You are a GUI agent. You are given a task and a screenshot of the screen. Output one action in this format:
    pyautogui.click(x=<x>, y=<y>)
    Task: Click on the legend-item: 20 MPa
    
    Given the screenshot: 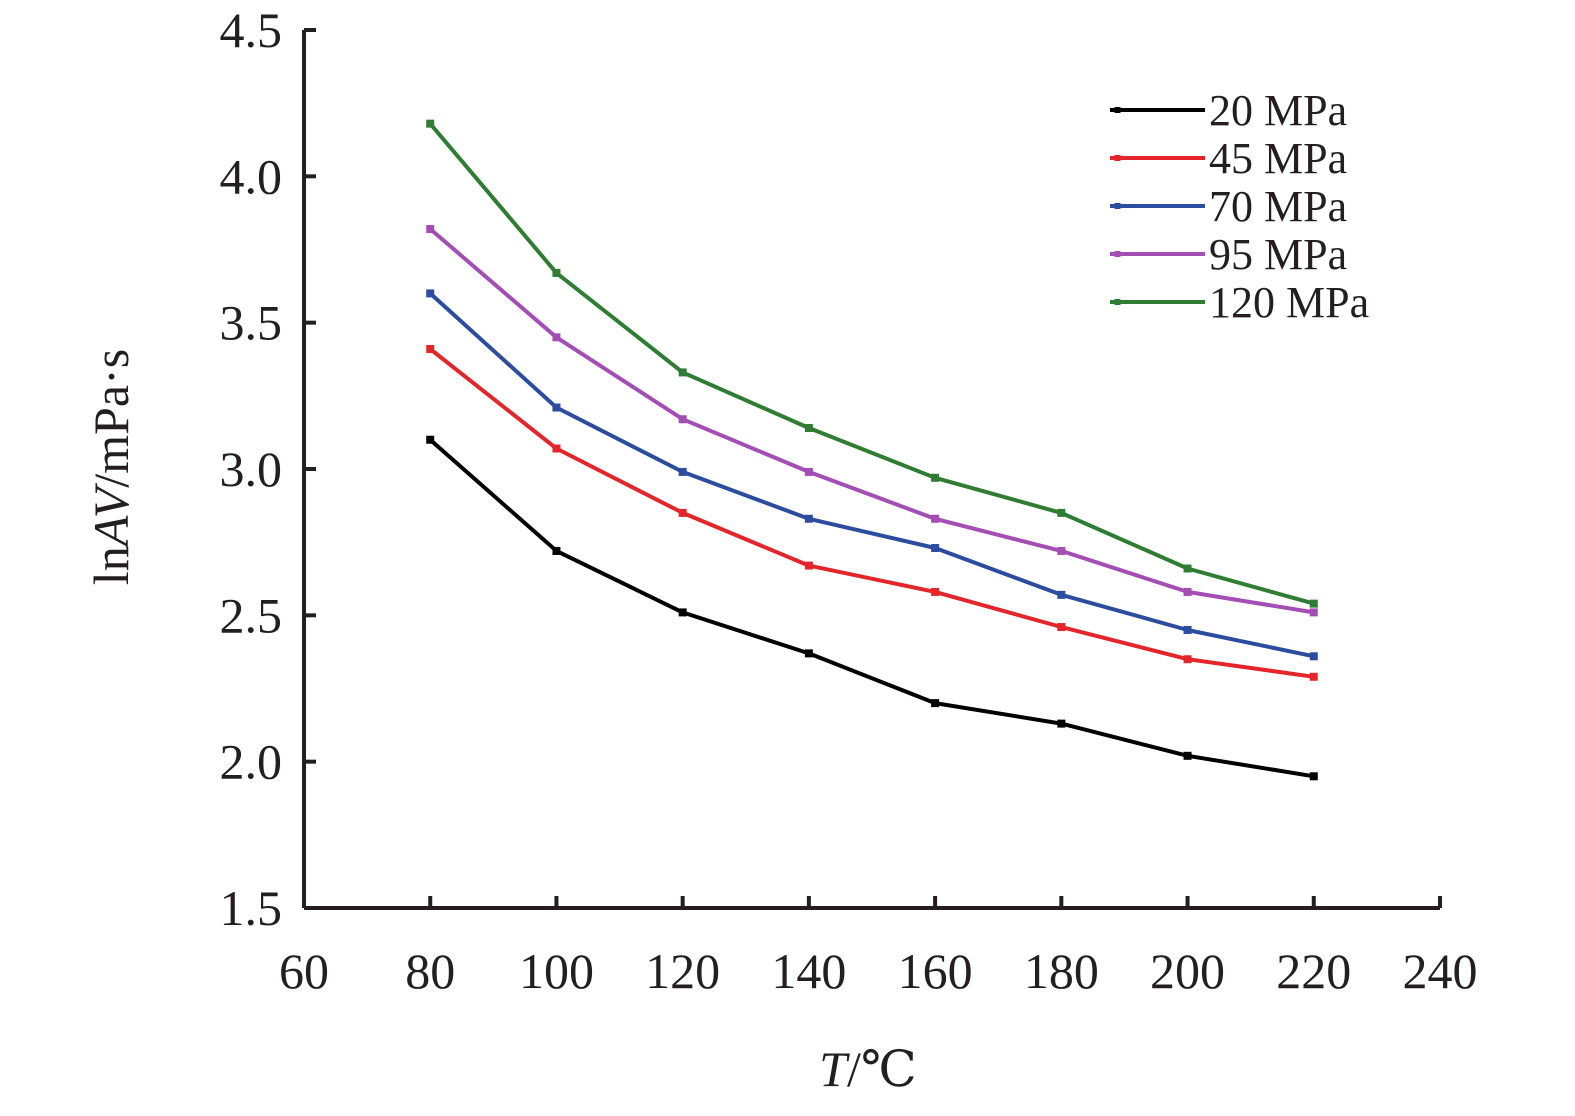 What is the action you would take?
    pyautogui.click(x=1228, y=110)
    